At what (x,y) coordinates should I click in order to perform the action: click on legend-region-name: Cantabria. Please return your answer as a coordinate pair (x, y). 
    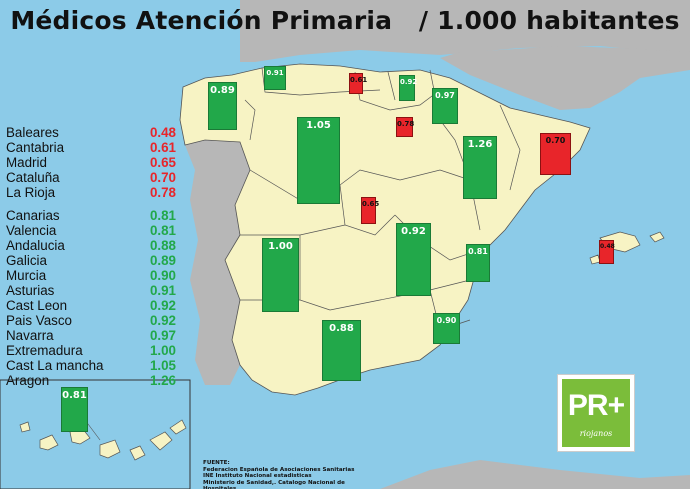
    Looking at the image, I should click on (35, 147).